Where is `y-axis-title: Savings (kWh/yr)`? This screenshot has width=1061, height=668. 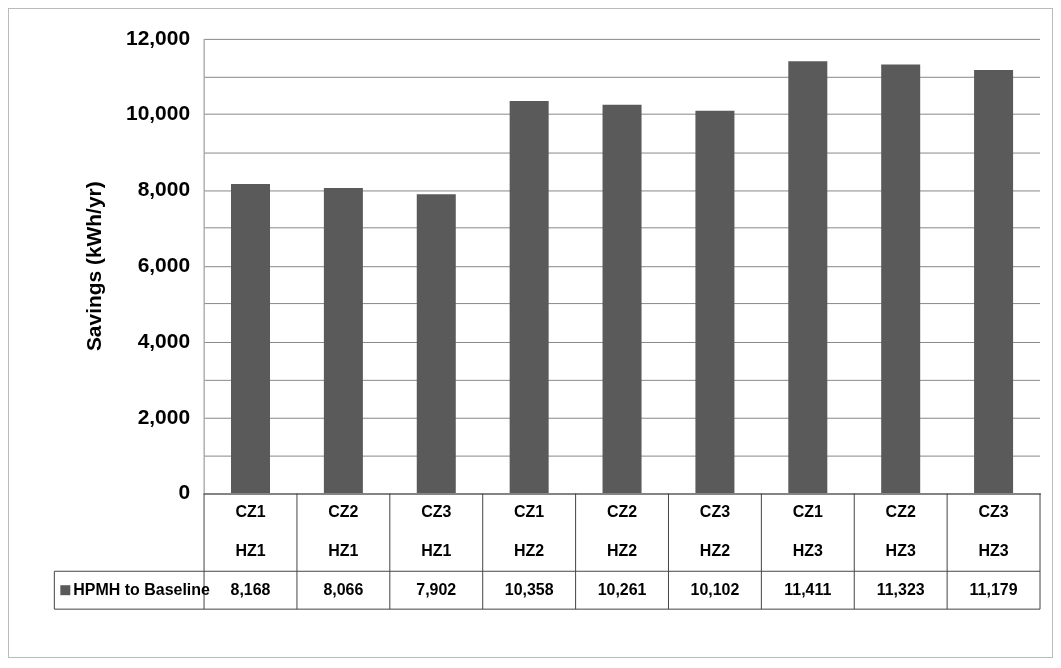
y-axis-title: Savings (kWh/yr) is located at coordinates (94, 266).